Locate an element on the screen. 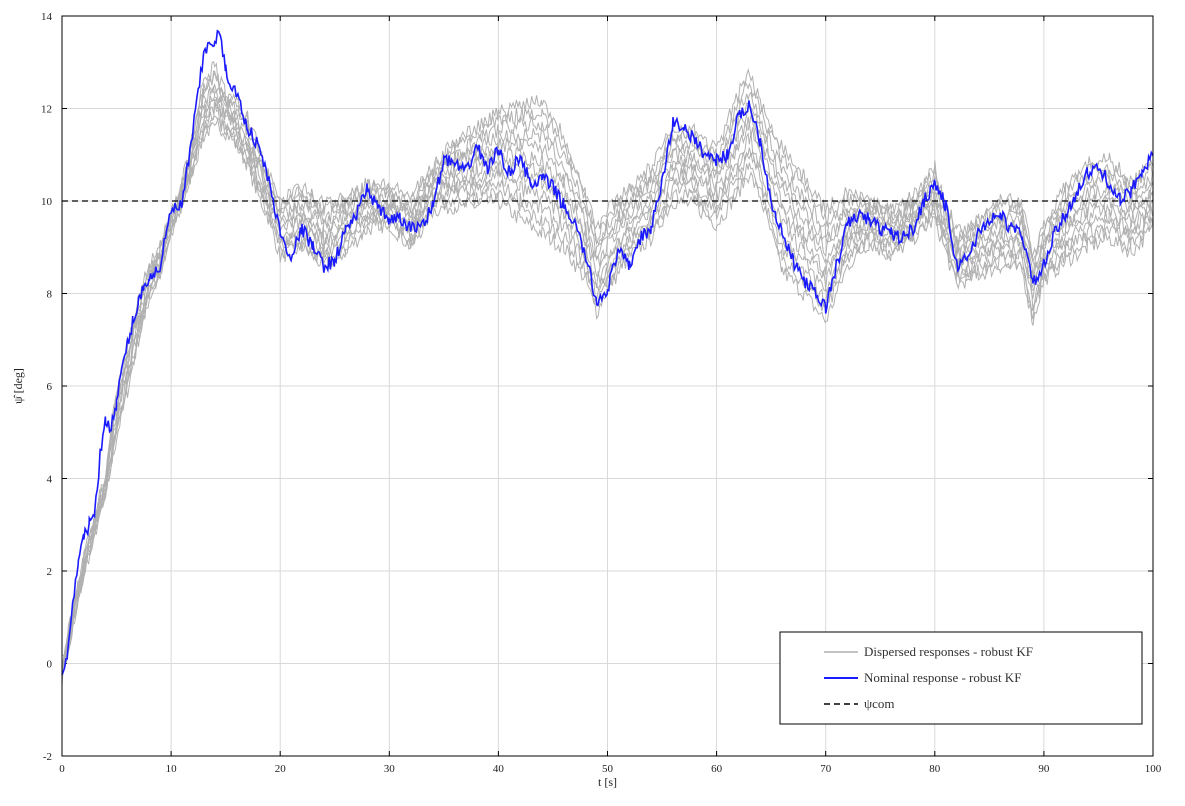 The height and width of the screenshot is (806, 1185). x-axis-label: t [s] is located at coordinates (607, 782).